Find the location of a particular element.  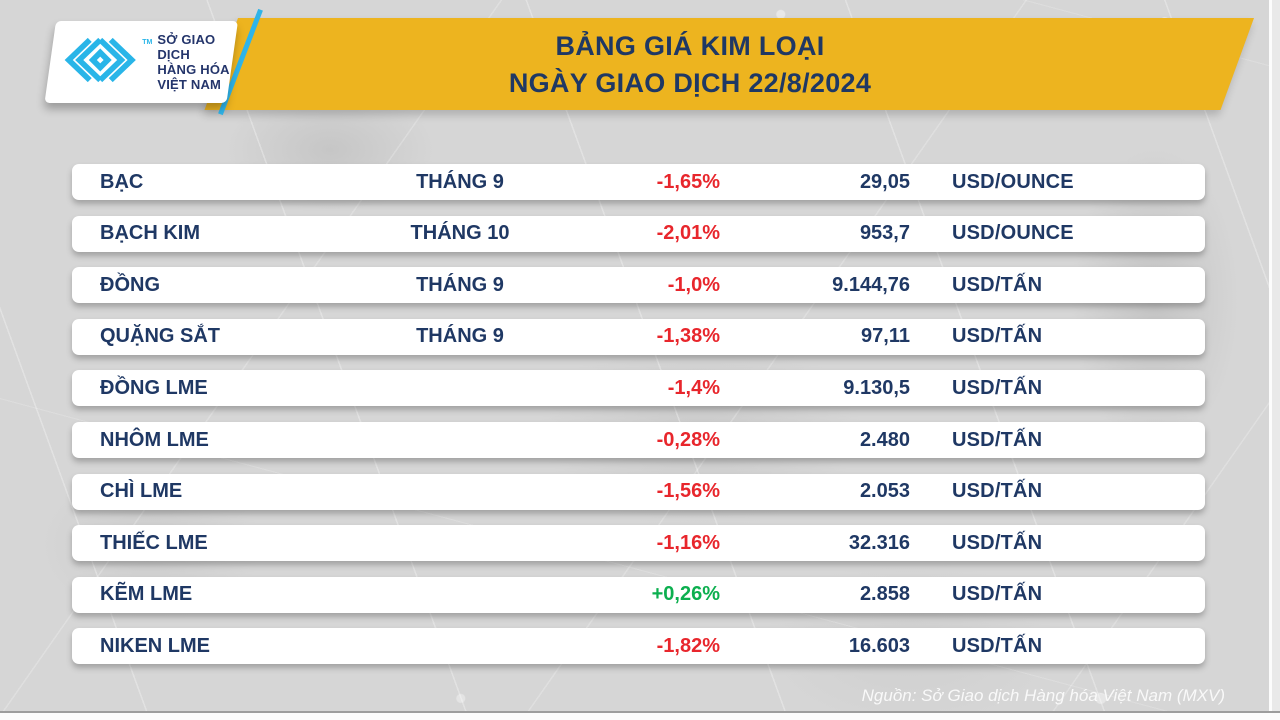

commodity-name: THIẾC LME is located at coordinates (154, 542).